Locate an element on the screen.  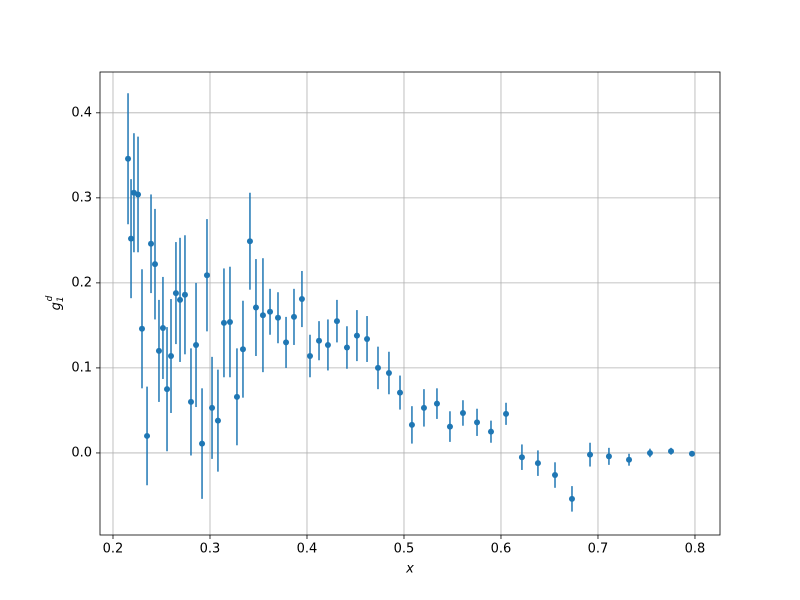
y-label-base: g is located at coordinates (56, 306).